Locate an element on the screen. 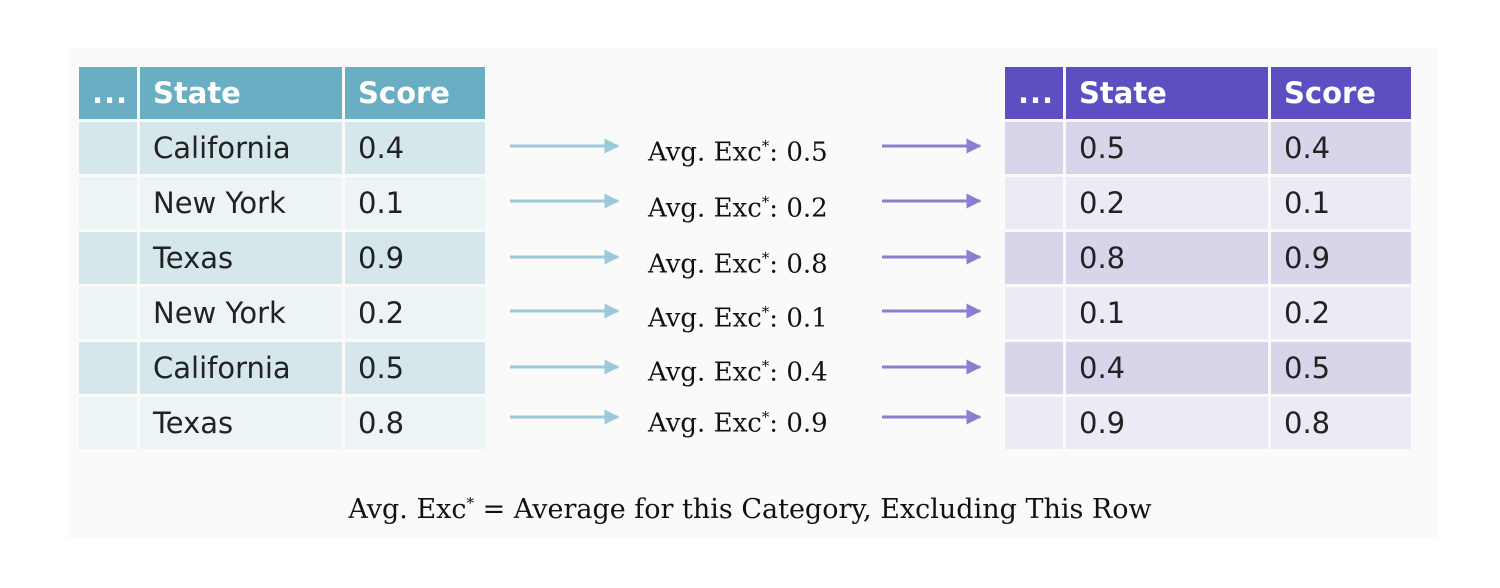  output-table-cell-score: 0.2 is located at coordinates (1341, 313).